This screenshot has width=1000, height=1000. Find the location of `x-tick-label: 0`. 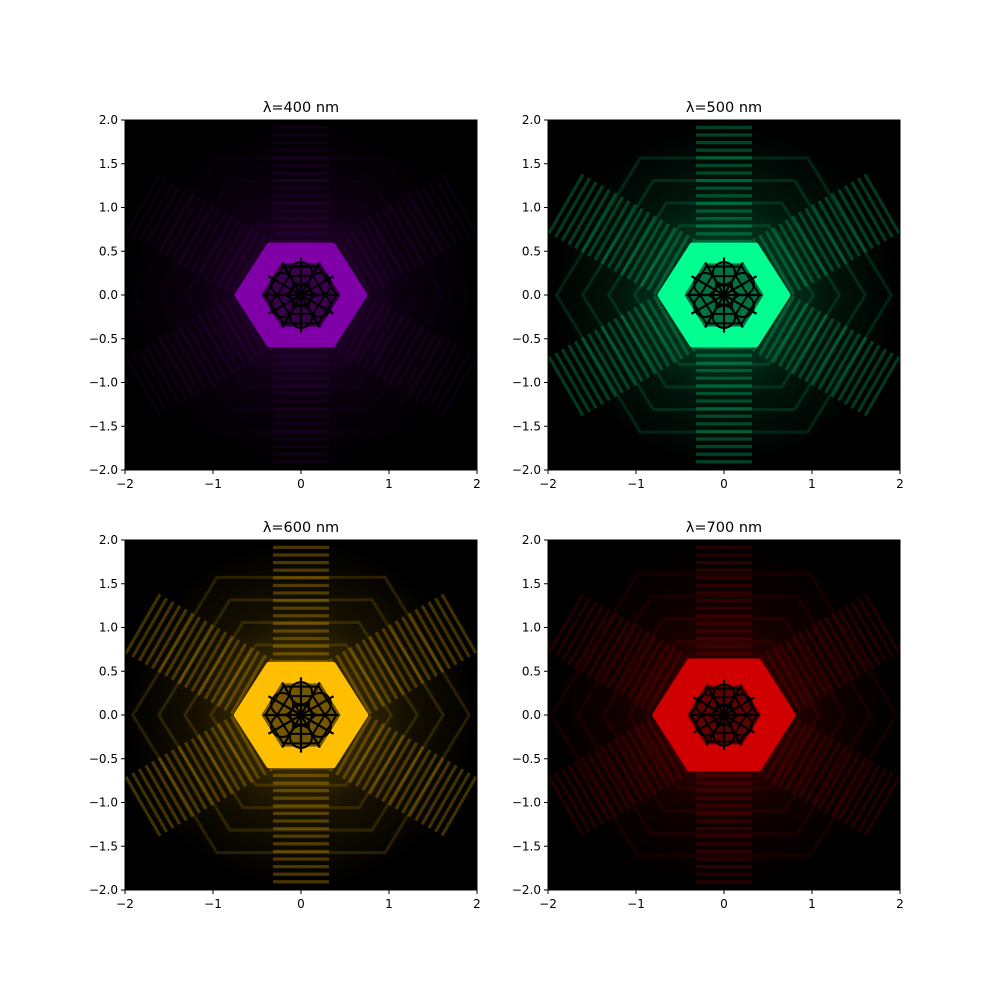

x-tick-label: 0 is located at coordinates (724, 484).